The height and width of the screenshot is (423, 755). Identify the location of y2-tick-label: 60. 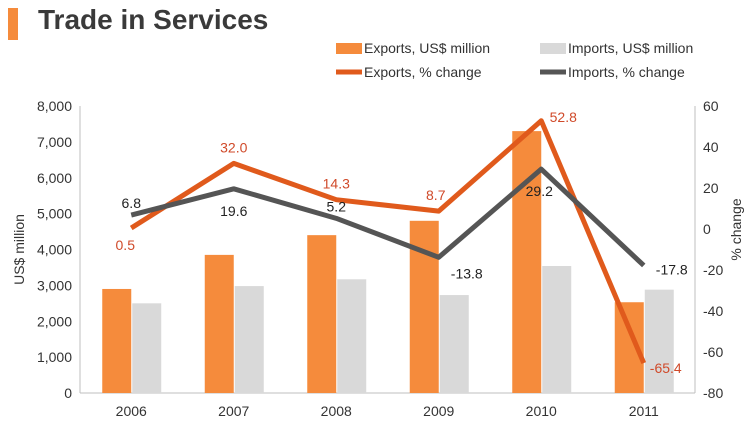
(711, 106).